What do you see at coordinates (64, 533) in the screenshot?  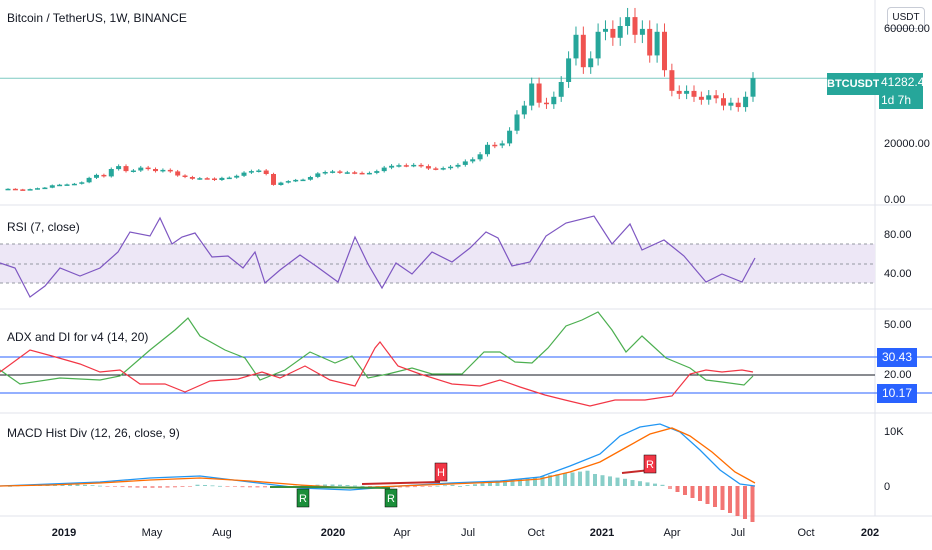 I see `time-axis-label-0: 2019` at bounding box center [64, 533].